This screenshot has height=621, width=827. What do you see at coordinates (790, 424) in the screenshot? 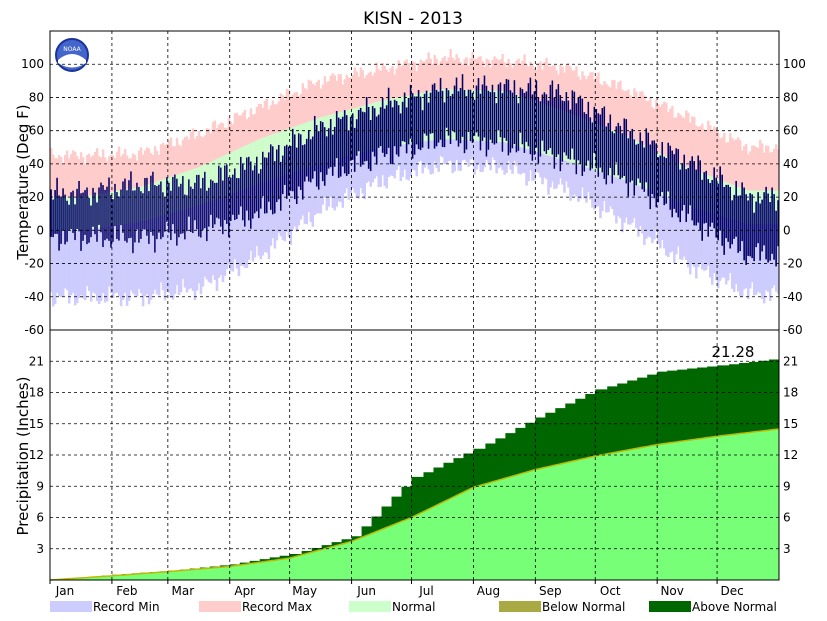
I see `precipitation-tick-label: 15` at bounding box center [790, 424].